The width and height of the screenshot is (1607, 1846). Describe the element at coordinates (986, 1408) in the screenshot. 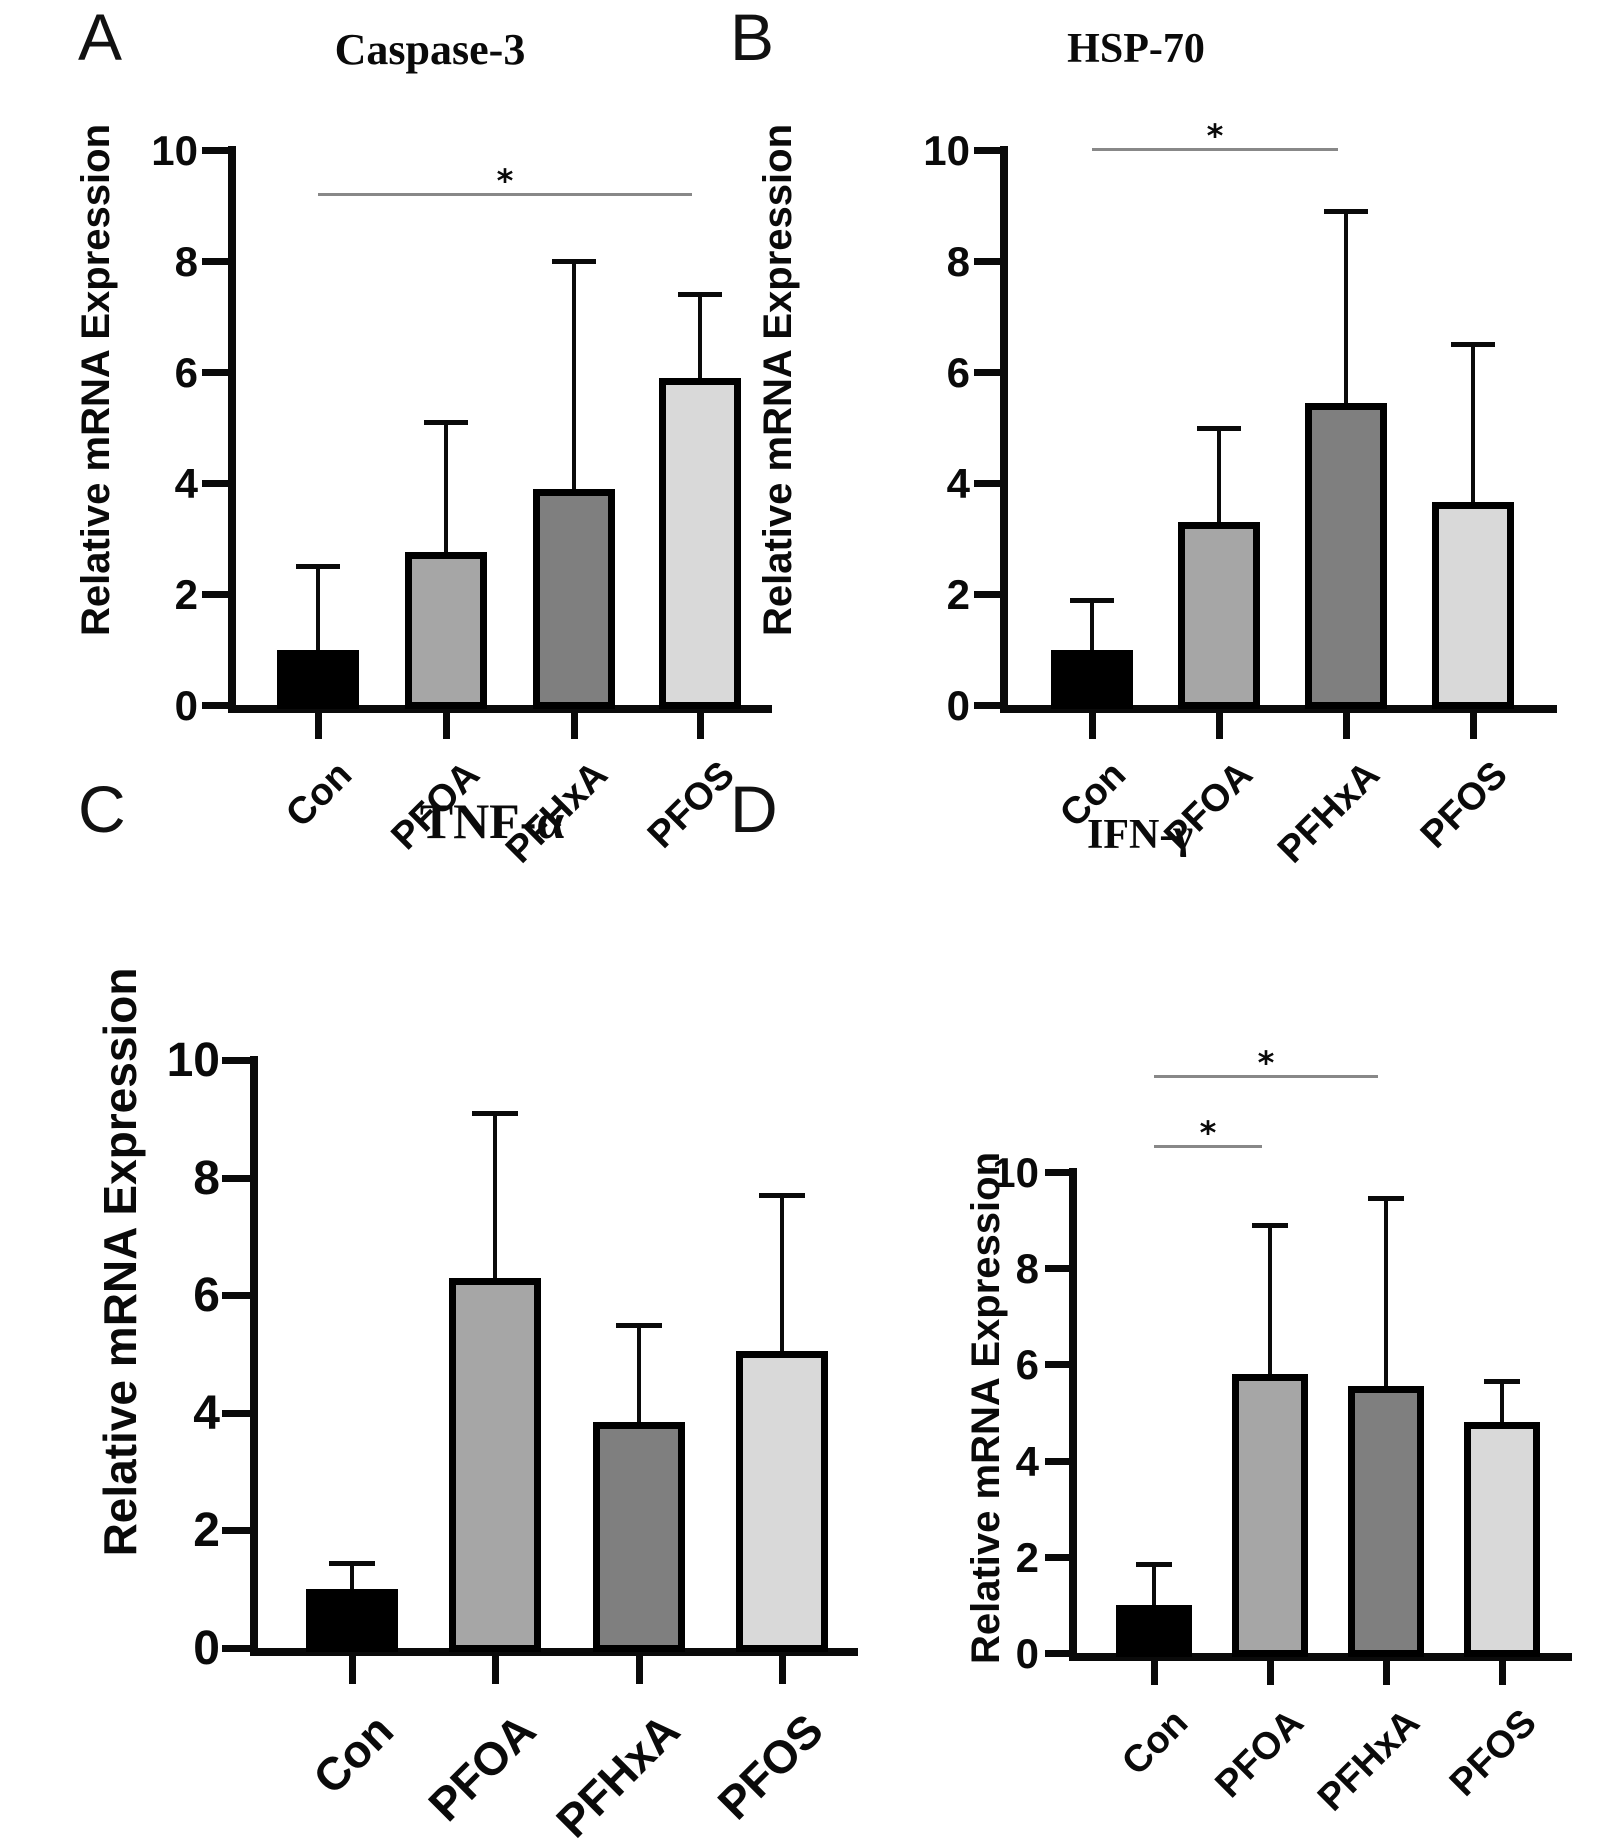

I see `y-axis-label-d: Relative mRNA Expression` at that location.